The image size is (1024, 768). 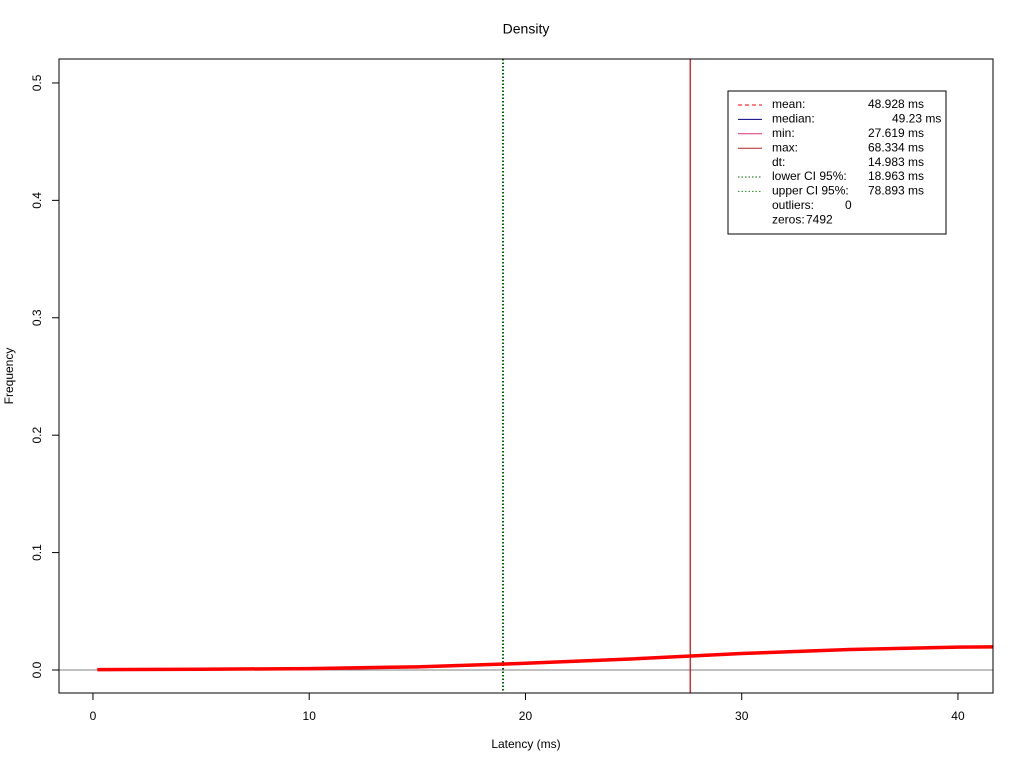 What do you see at coordinates (526, 29) in the screenshot?
I see `chart-title: Density` at bounding box center [526, 29].